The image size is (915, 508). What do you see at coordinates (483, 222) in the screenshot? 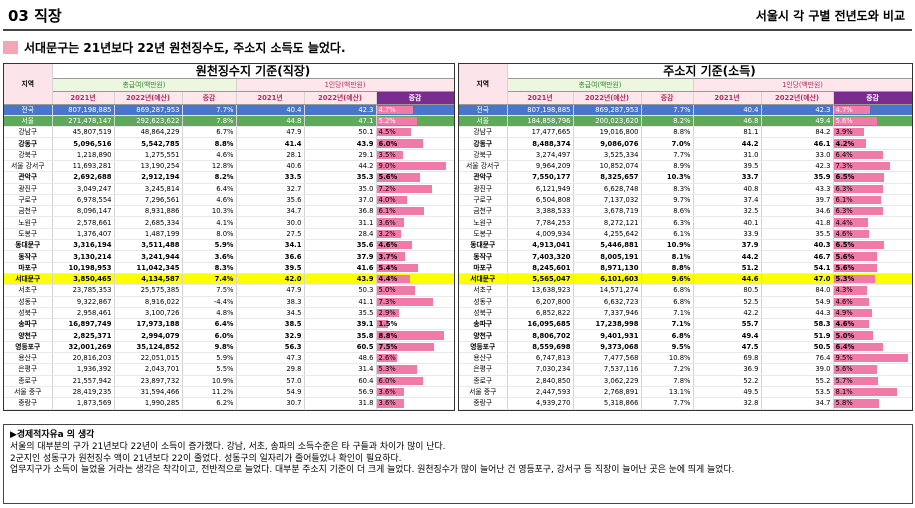
I see `region-cell: 노원구` at bounding box center [483, 222].